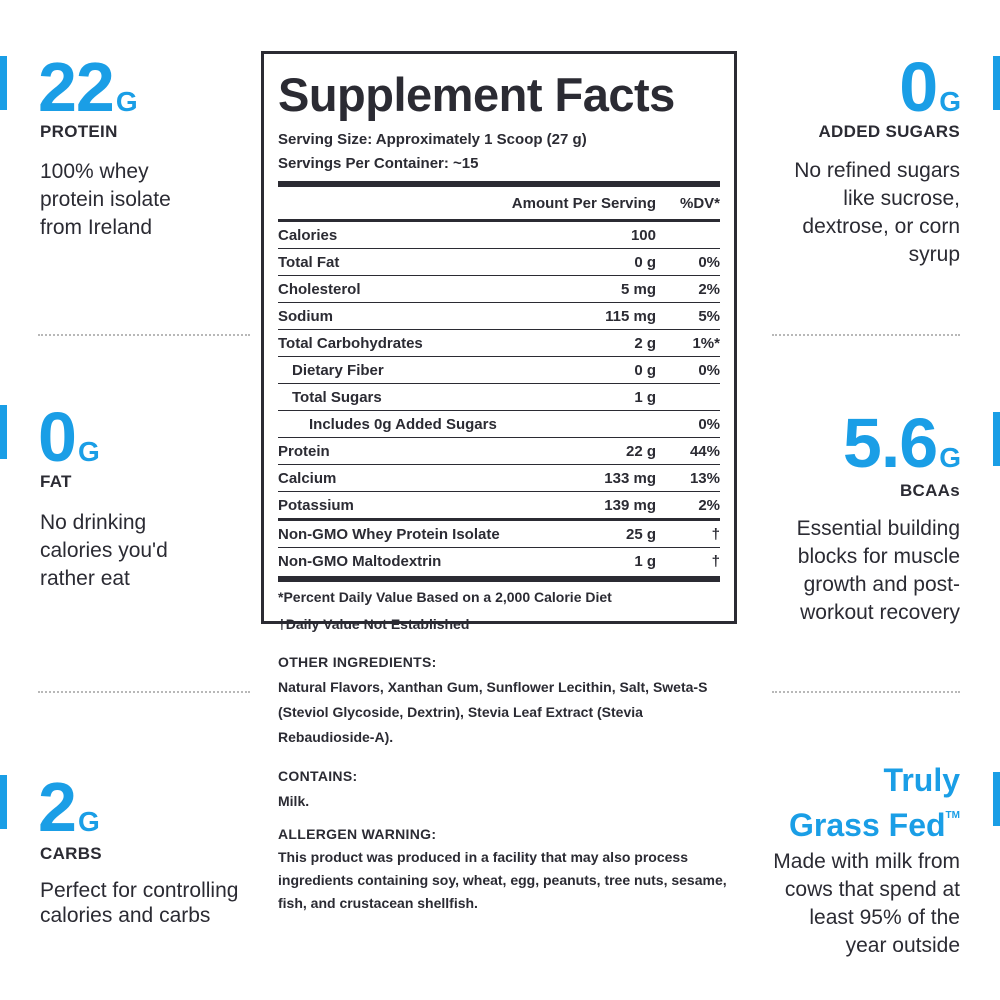  What do you see at coordinates (499, 316) in the screenshot?
I see `table-row: Sodium 115 mg 5%` at bounding box center [499, 316].